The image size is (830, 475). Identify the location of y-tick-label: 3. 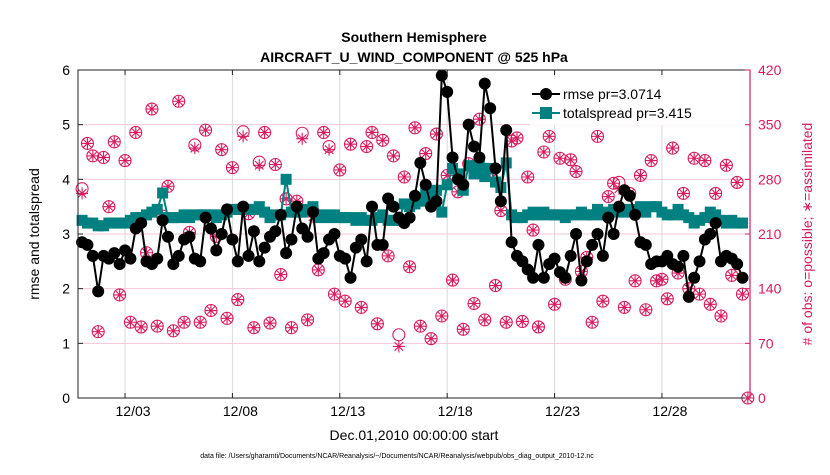
(66, 234).